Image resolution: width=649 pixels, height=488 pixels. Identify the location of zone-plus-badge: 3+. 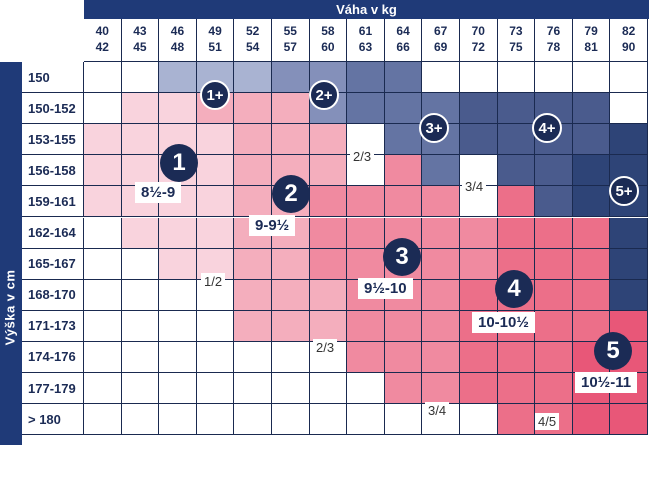
(434, 128).